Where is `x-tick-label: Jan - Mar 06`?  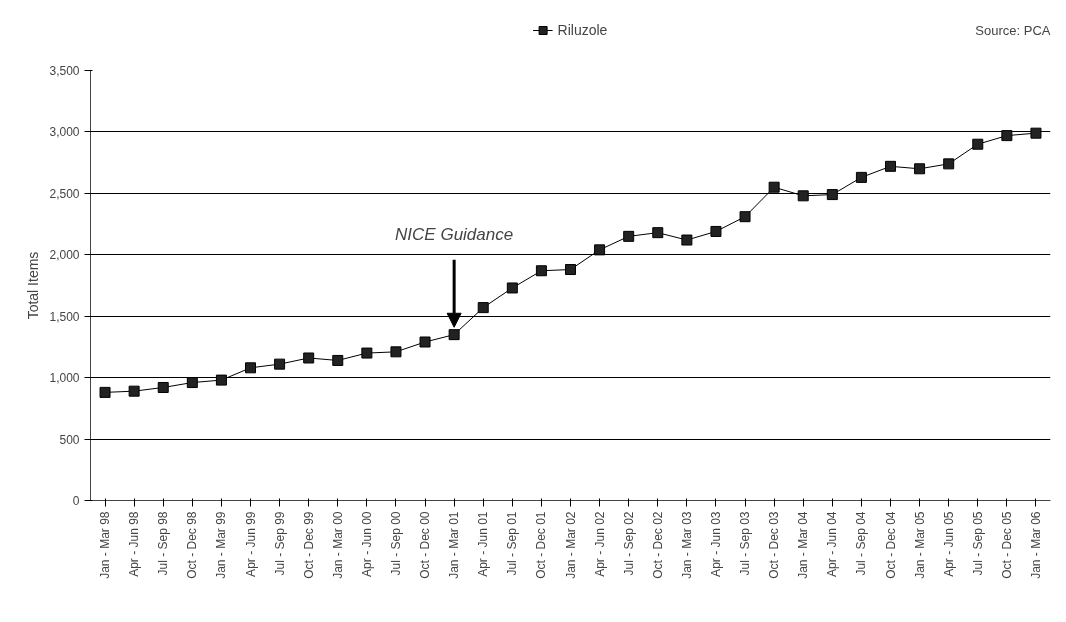
x-tick-label: Jan - Mar 06 is located at coordinates (1035, 545).